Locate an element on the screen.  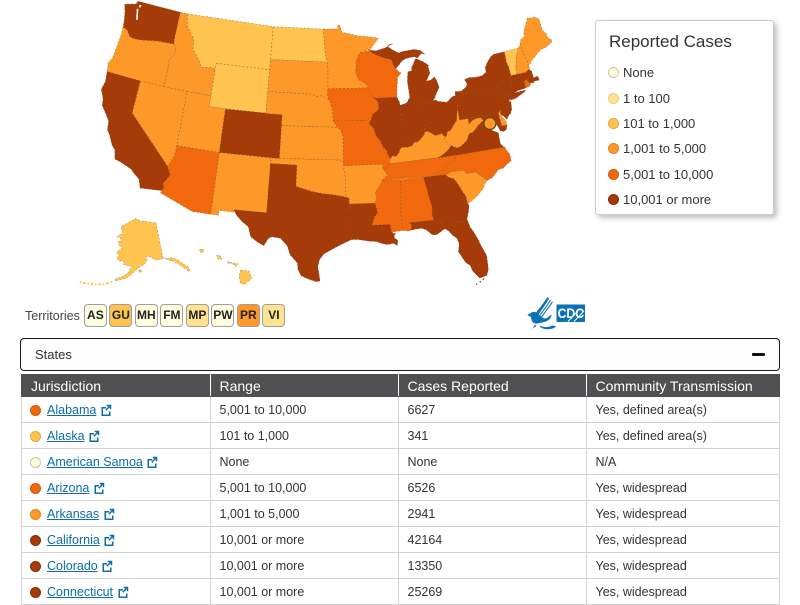
svg-text: CDC is located at coordinates (571, 313).